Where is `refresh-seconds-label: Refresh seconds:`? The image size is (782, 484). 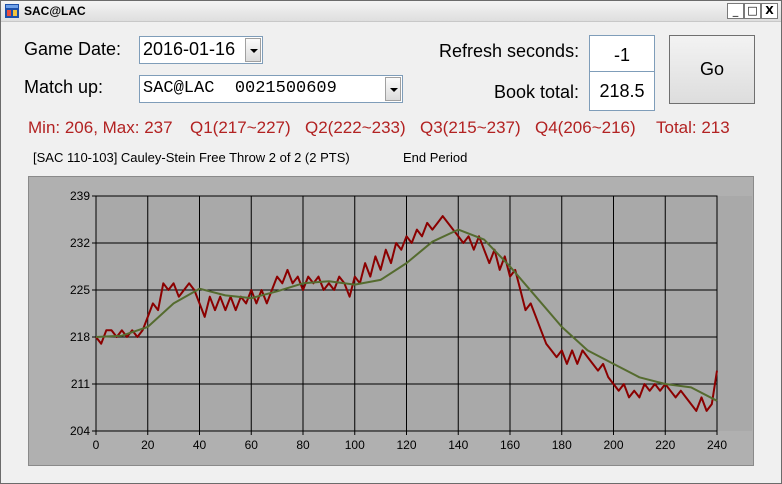
refresh-seconds-label: Refresh seconds: is located at coordinates (509, 51).